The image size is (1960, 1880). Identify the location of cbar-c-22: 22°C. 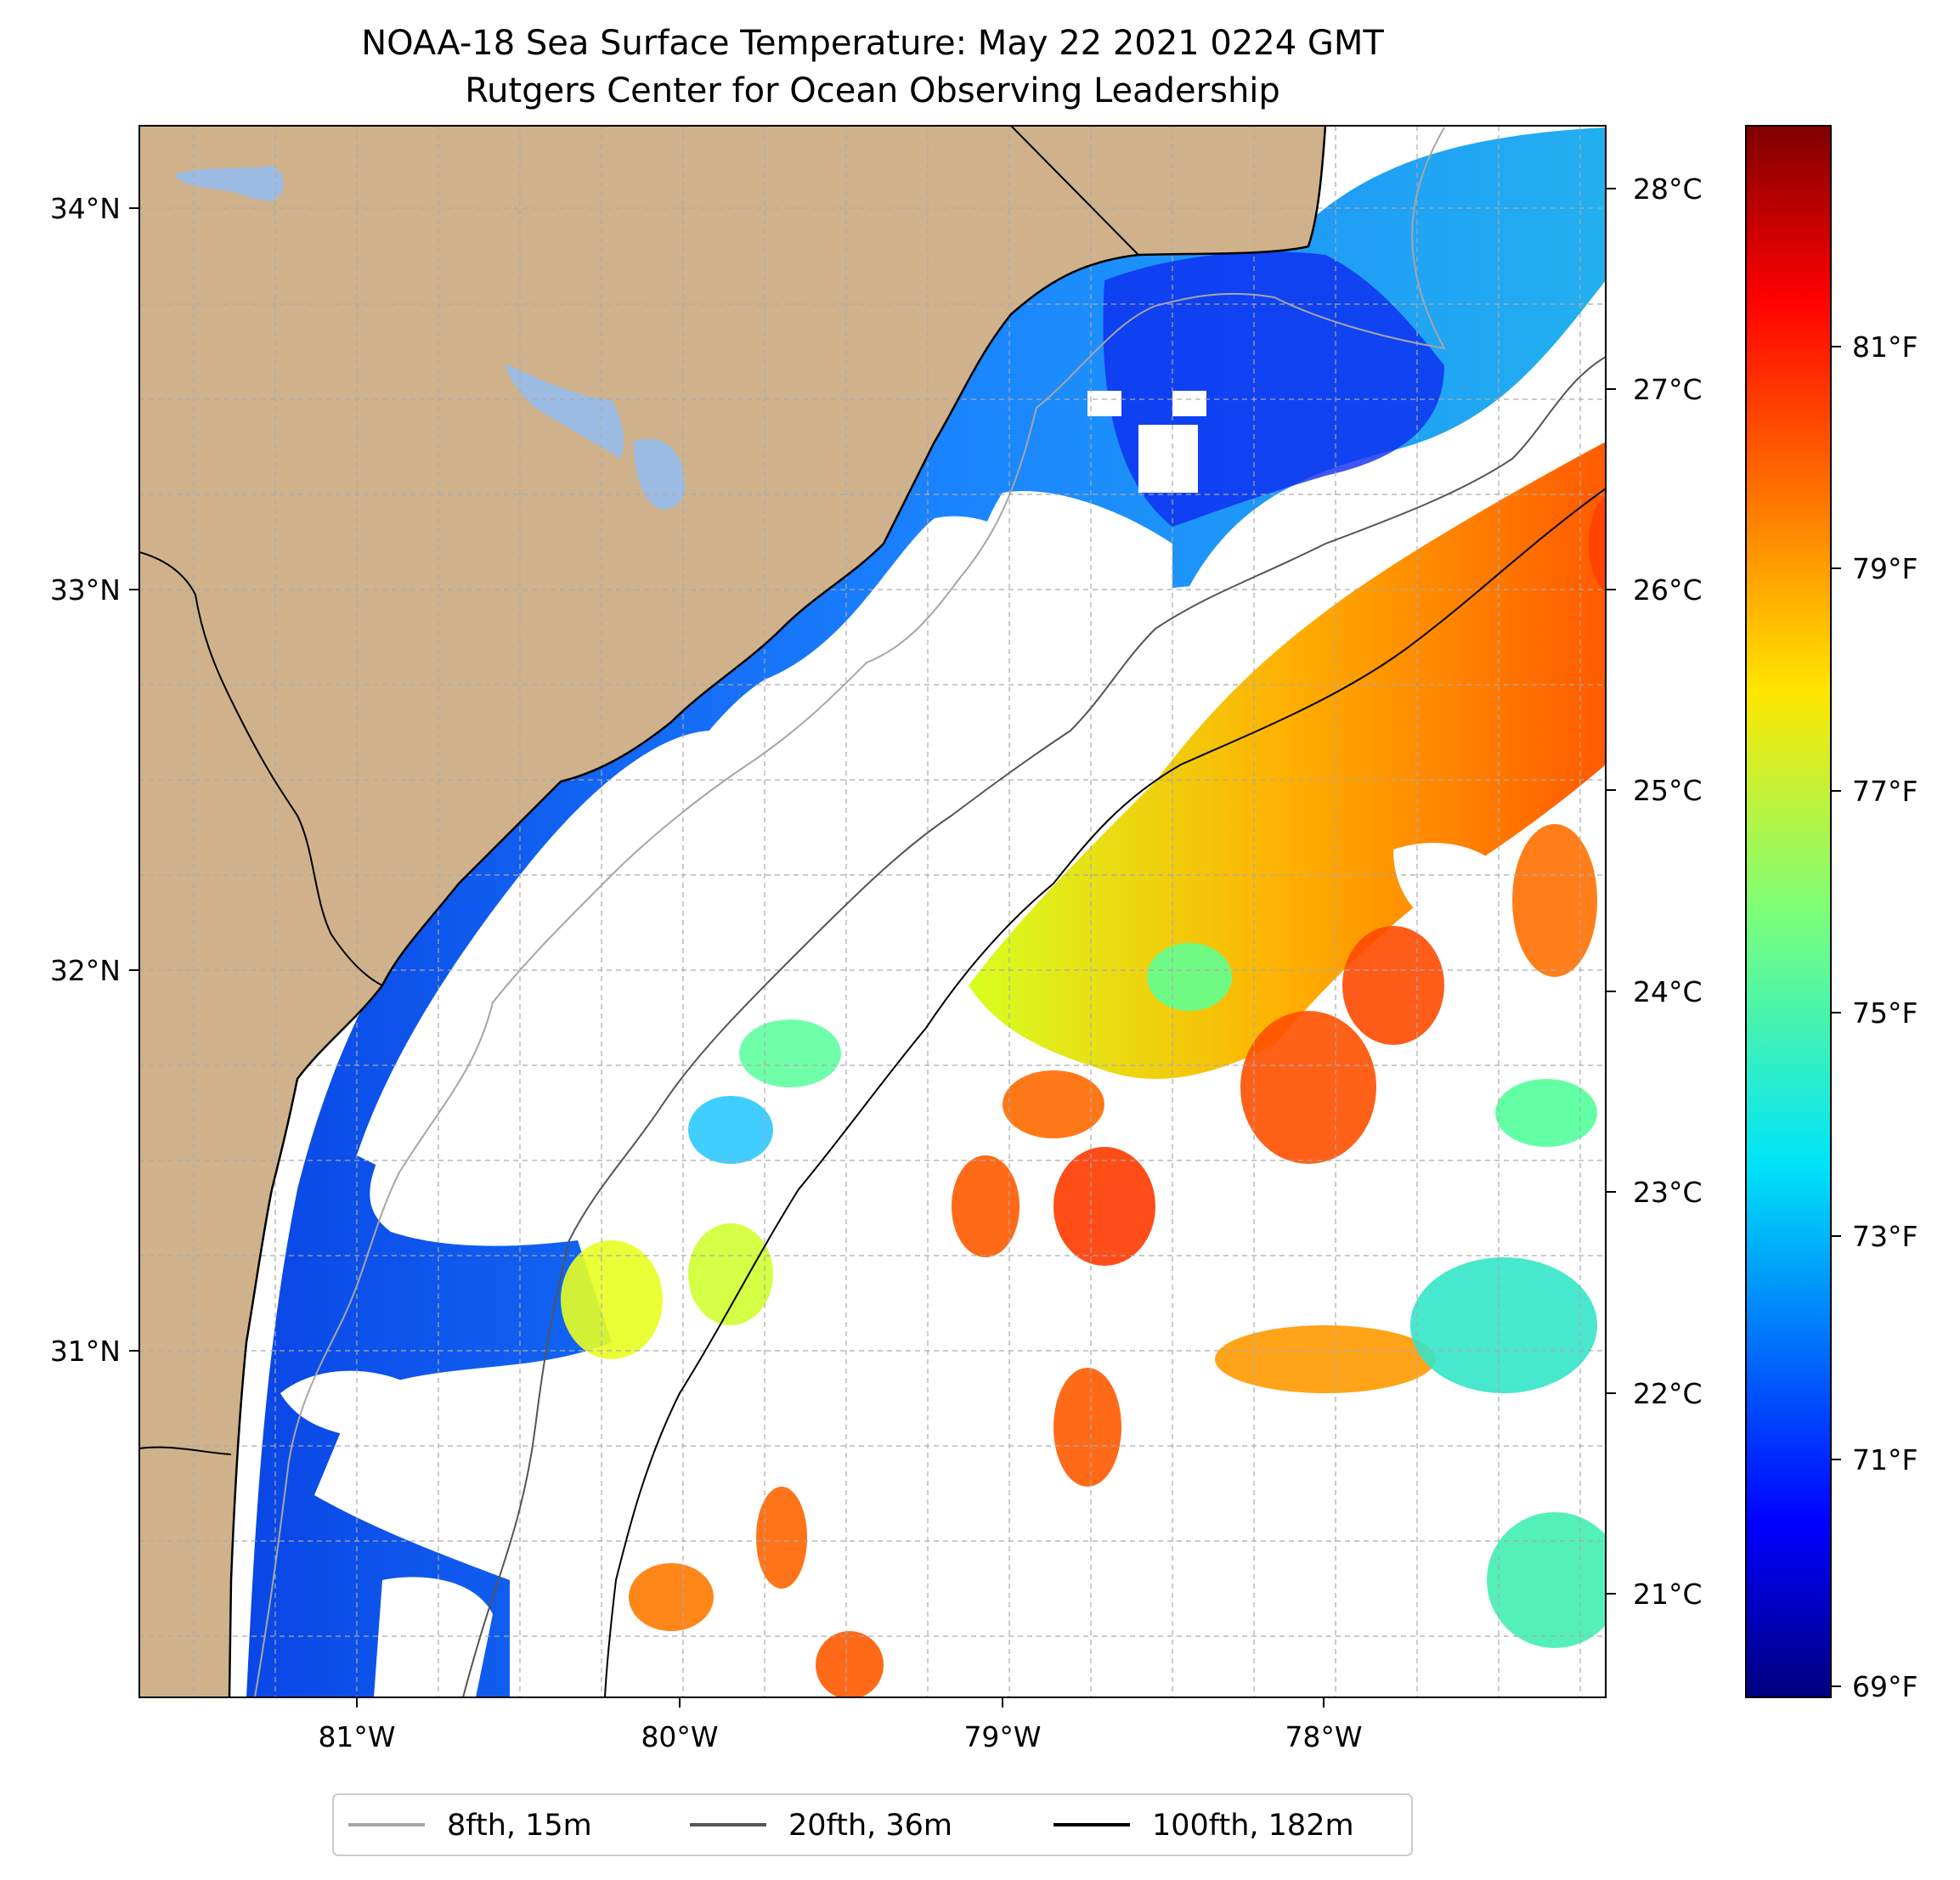
(1668, 1394).